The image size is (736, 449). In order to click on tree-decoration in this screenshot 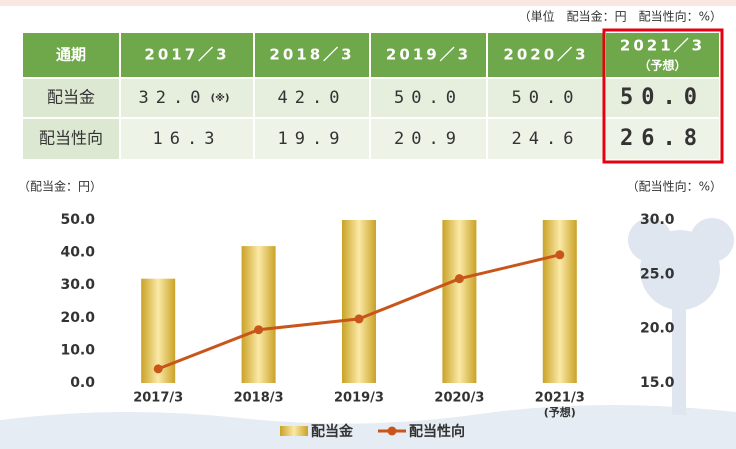, I will do `click(681, 316)`.